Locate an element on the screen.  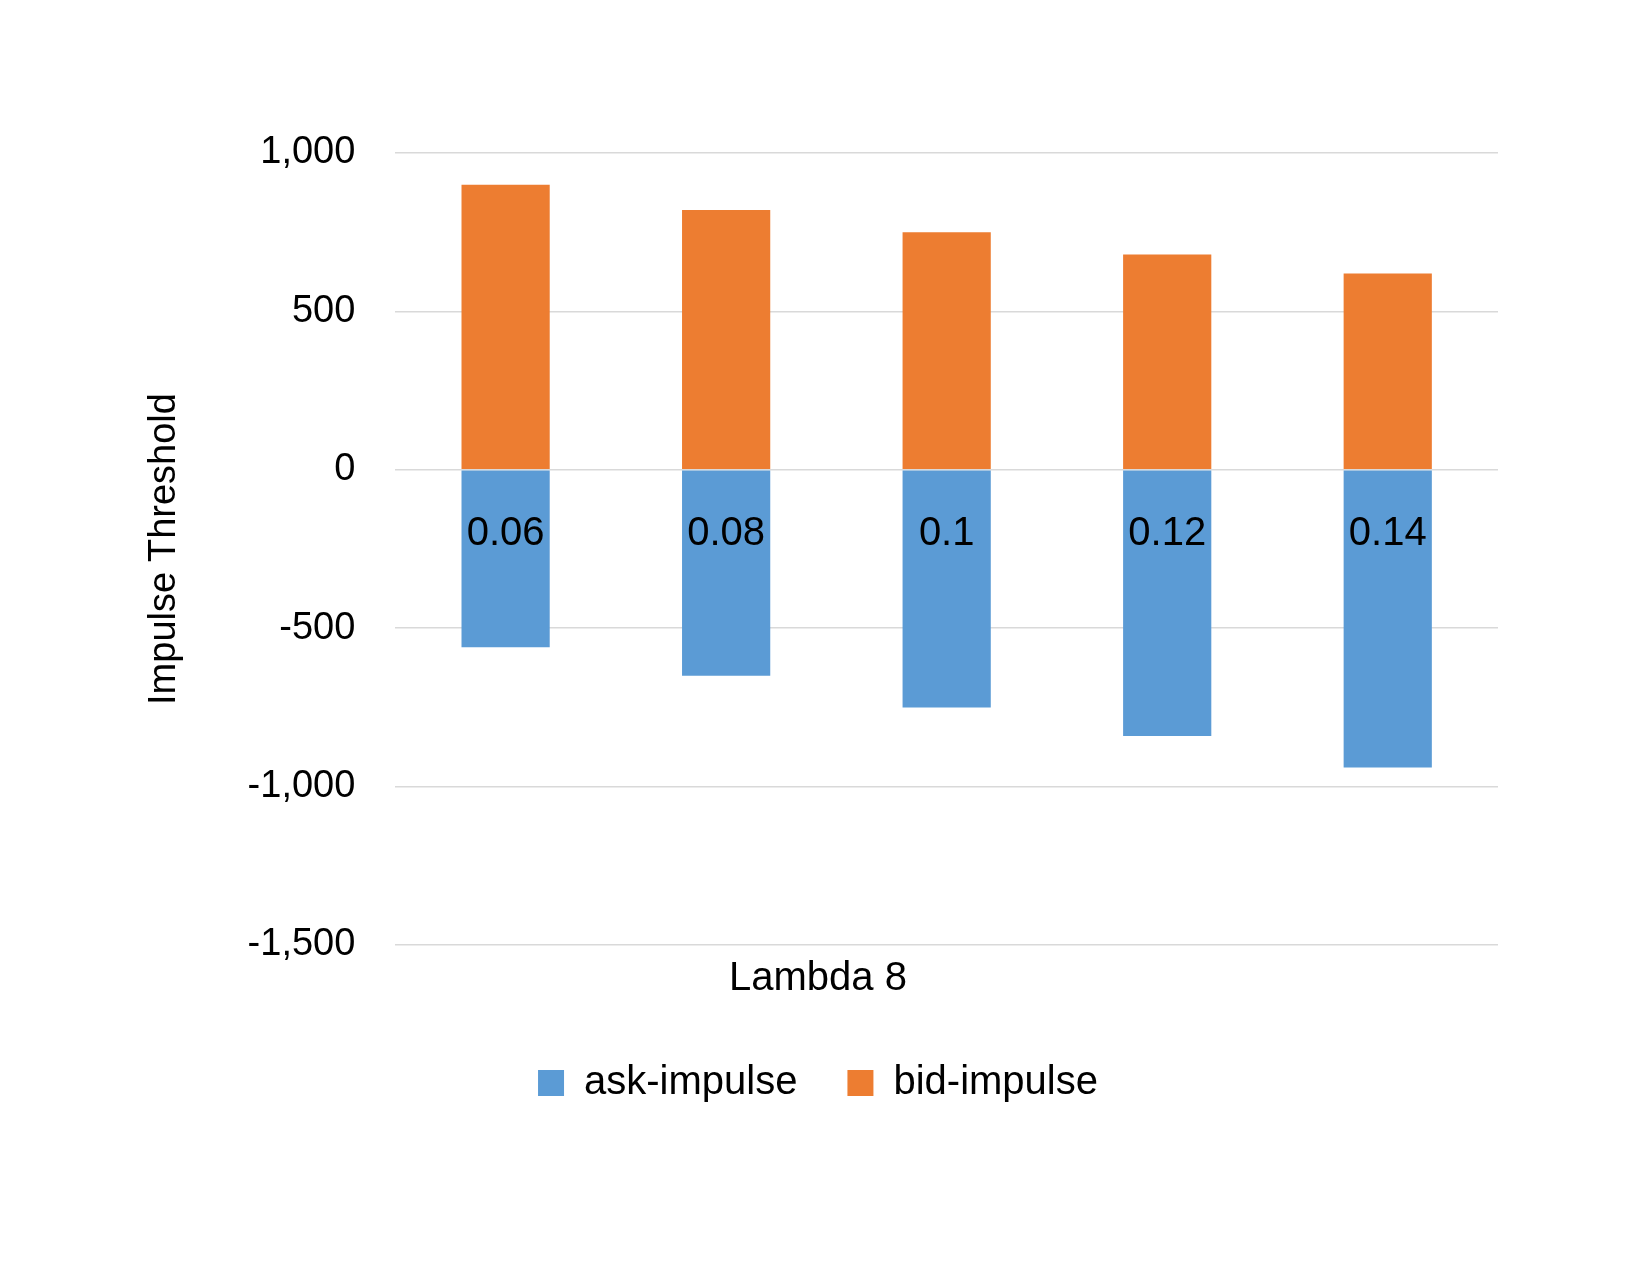
y-tick-label: 0 is located at coordinates (345, 467).